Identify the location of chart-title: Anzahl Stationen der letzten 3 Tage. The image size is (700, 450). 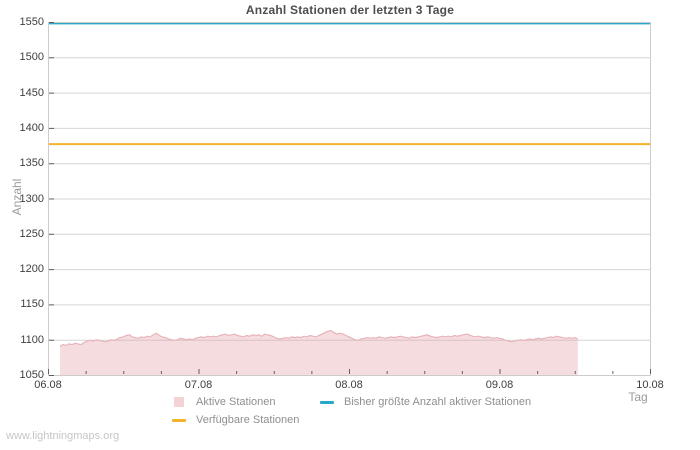
(350, 10).